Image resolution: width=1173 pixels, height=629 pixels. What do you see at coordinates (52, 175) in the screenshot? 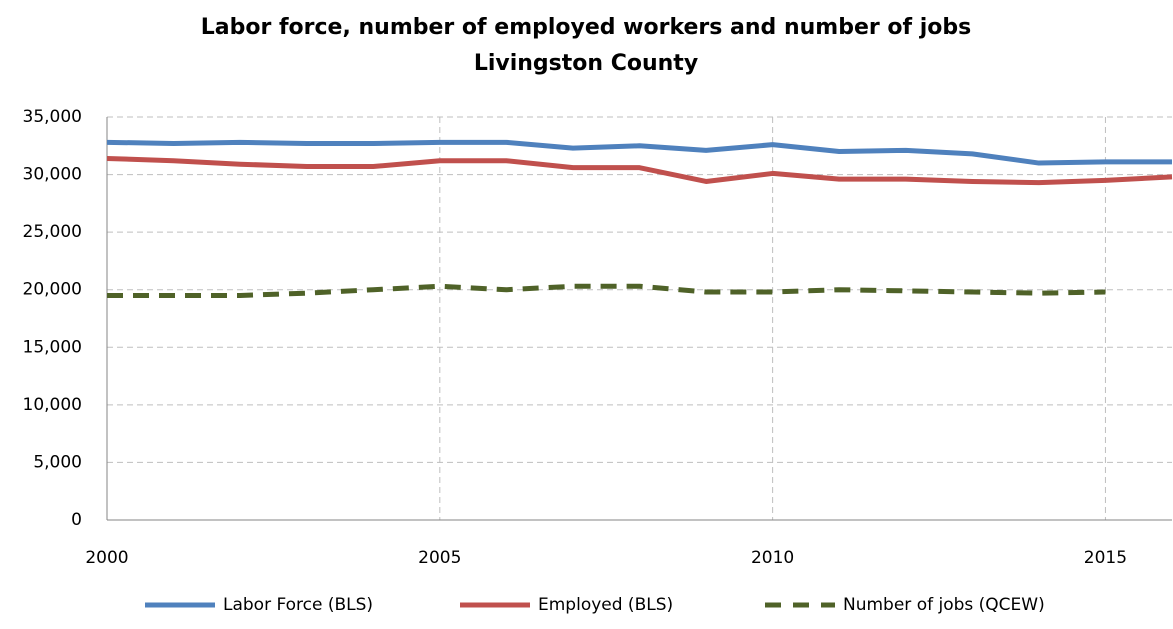
I see `y-tick-label: 30,000` at bounding box center [52, 175].